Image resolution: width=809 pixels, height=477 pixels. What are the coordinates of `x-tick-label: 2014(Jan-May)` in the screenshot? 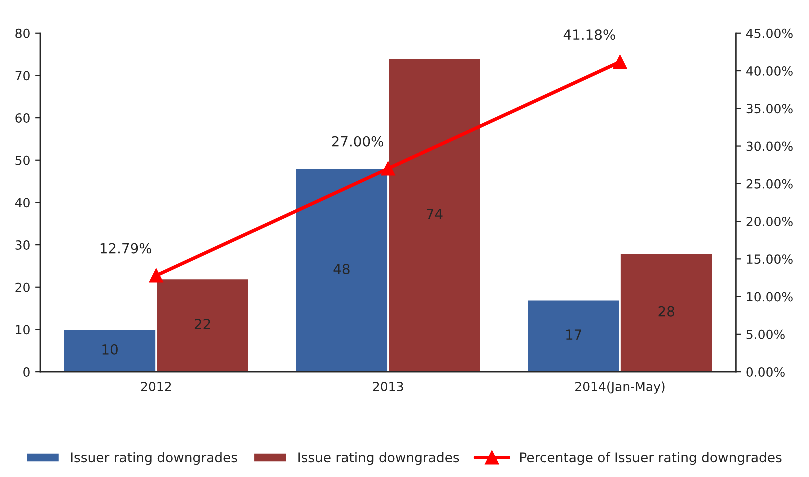 It's located at (620, 388).